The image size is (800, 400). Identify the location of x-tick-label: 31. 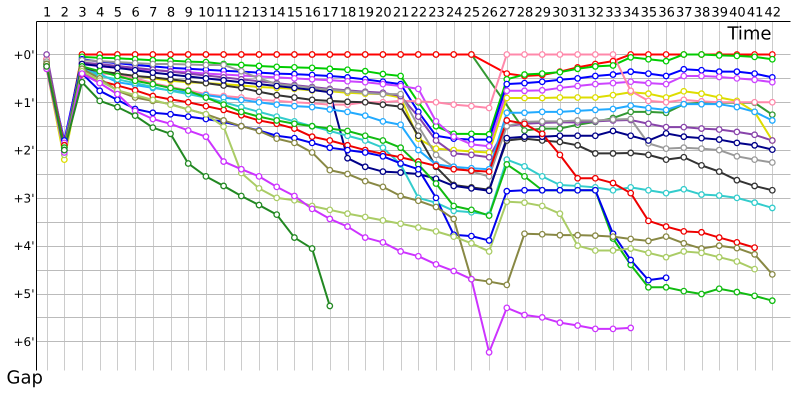
(578, 13).